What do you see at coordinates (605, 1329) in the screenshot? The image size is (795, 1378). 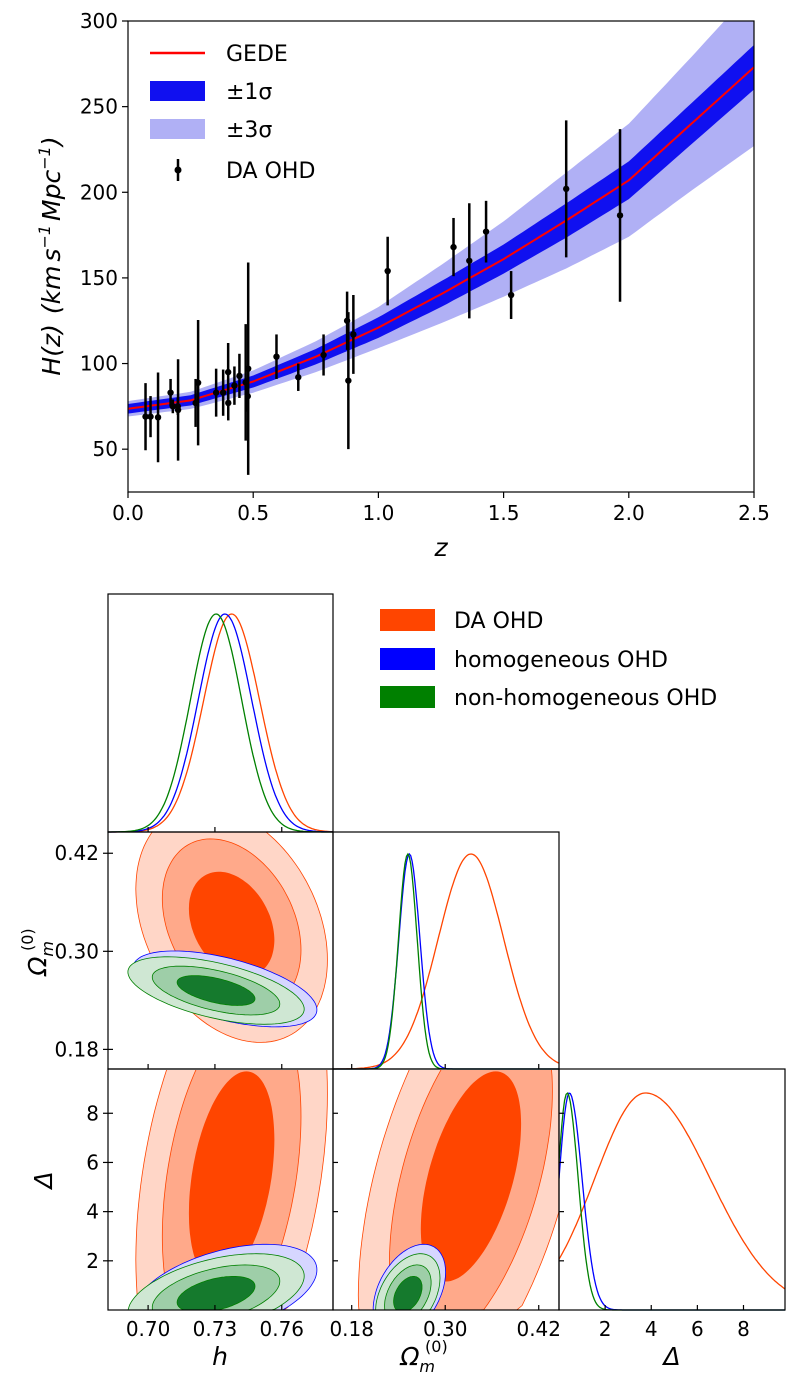 I see `corner-delta-x-tick-label: 2` at bounding box center [605, 1329].